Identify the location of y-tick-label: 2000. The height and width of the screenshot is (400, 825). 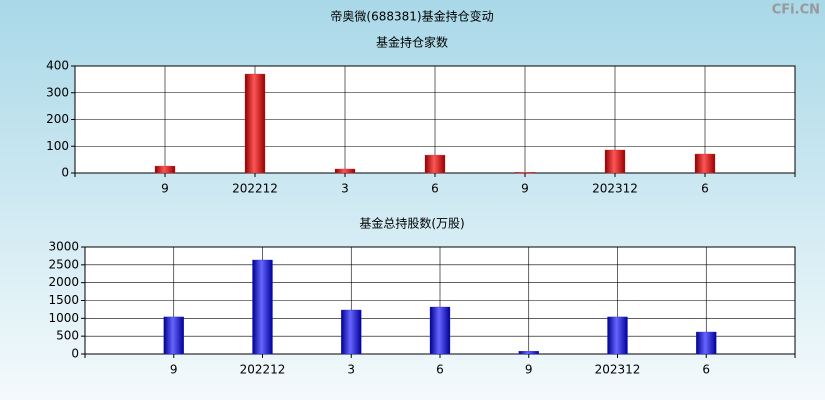
(63, 282).